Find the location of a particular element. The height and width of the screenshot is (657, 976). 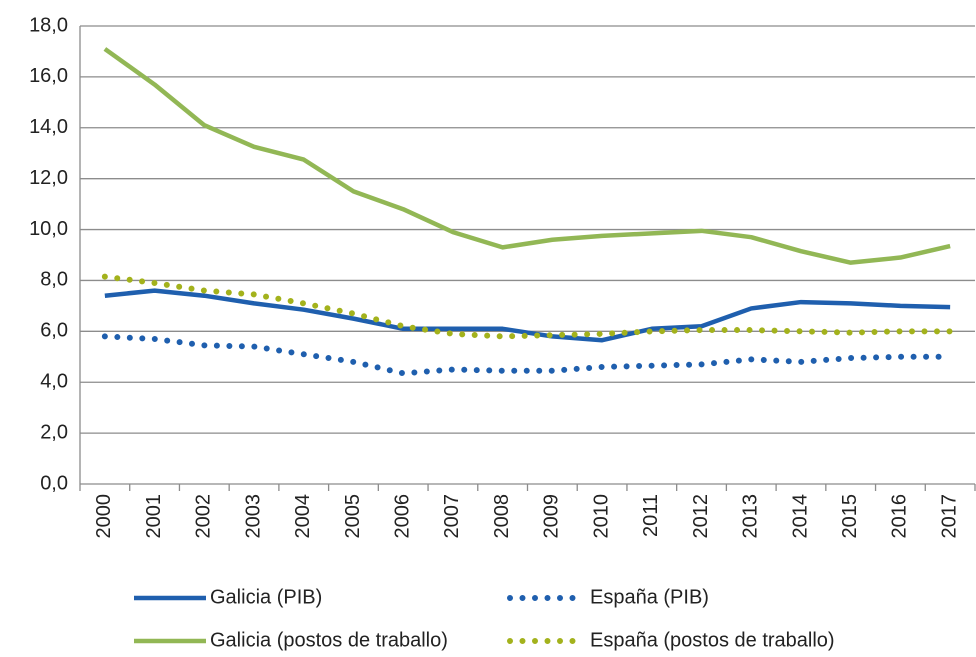

legend-label: Galicia (PIB) is located at coordinates (266, 597).